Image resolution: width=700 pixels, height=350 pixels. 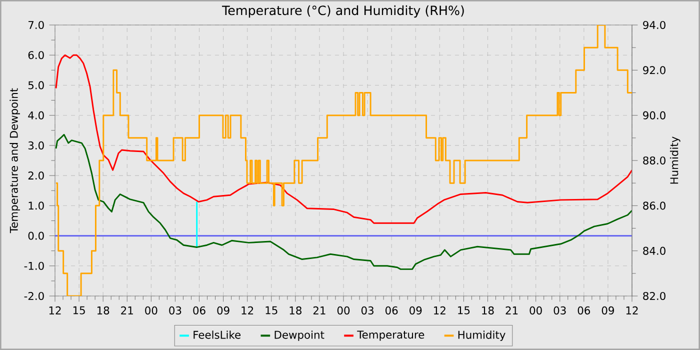 What do you see at coordinates (34, 296) in the screenshot?
I see `y-tick-label: -2.0` at bounding box center [34, 296].